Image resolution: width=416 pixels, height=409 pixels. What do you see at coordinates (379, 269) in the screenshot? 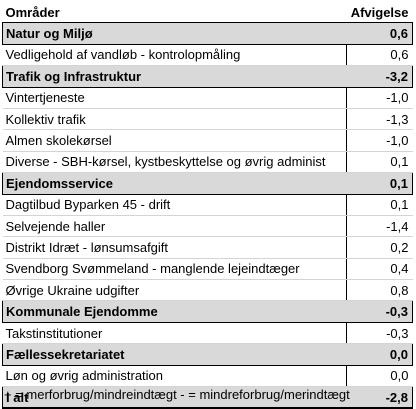
I see `row-value: 0,4` at bounding box center [379, 269].